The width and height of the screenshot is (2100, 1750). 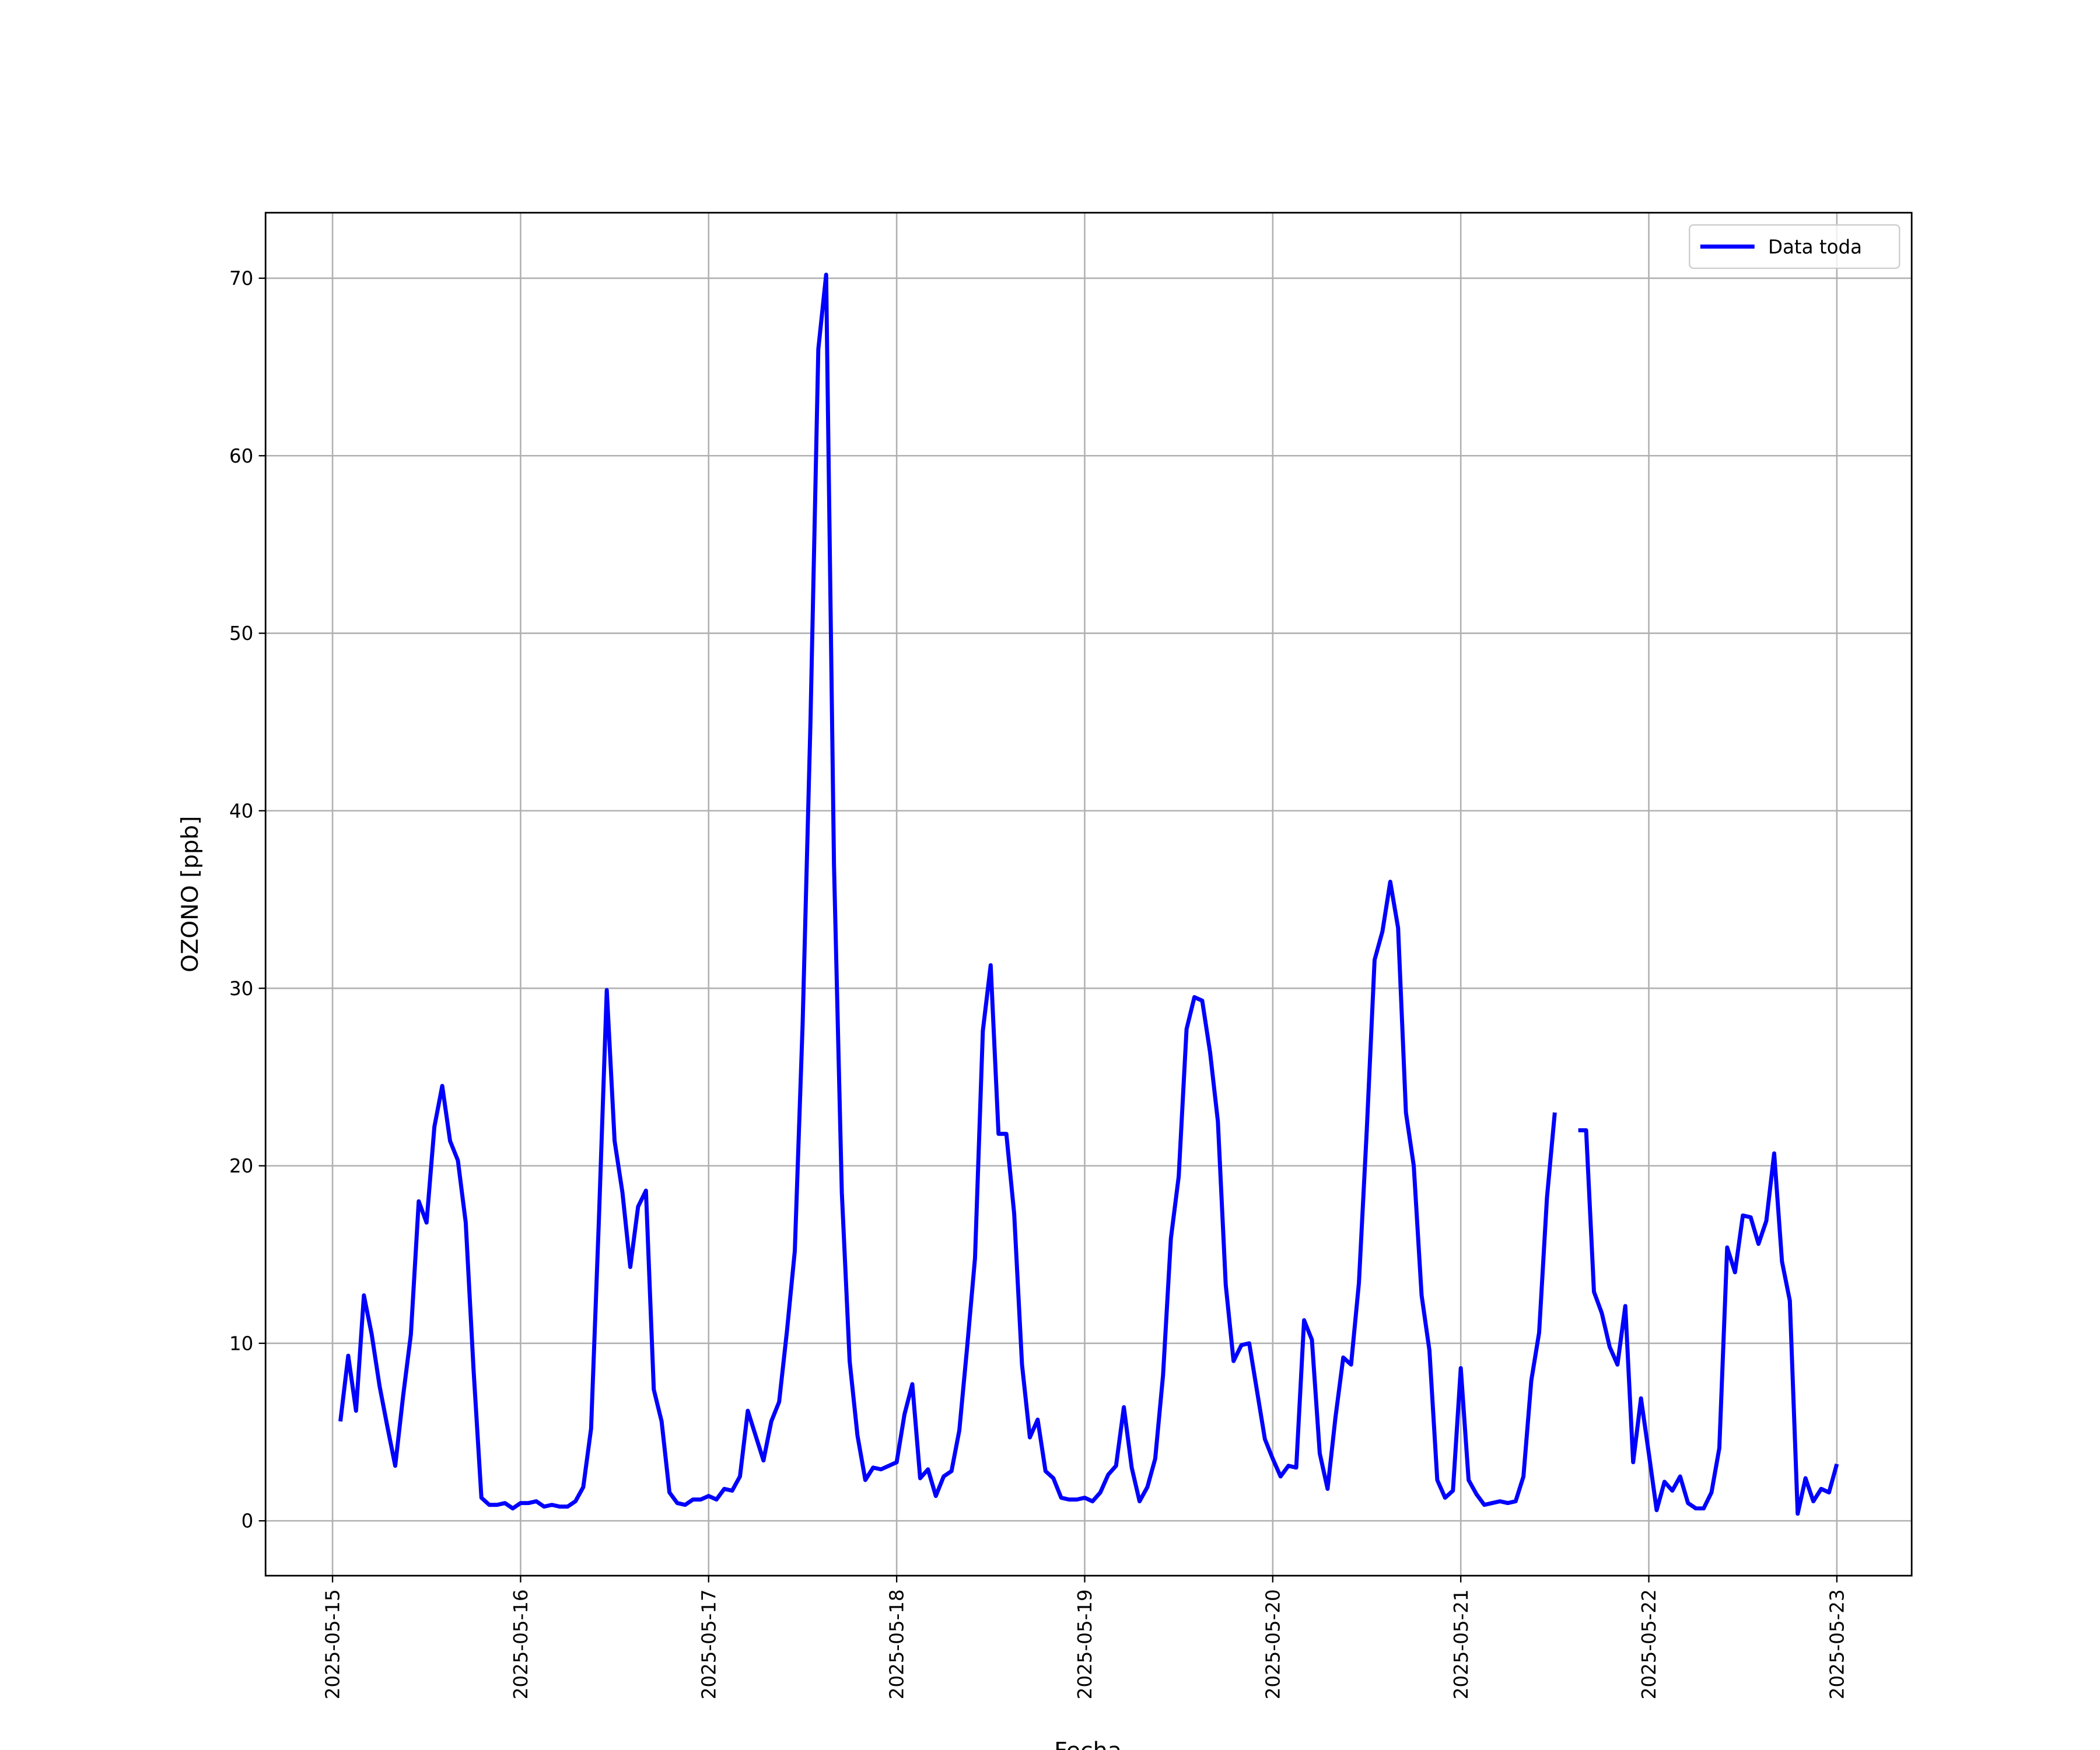 What do you see at coordinates (521, 1644) in the screenshot?
I see `x-tick-label: 2025-05-16` at bounding box center [521, 1644].